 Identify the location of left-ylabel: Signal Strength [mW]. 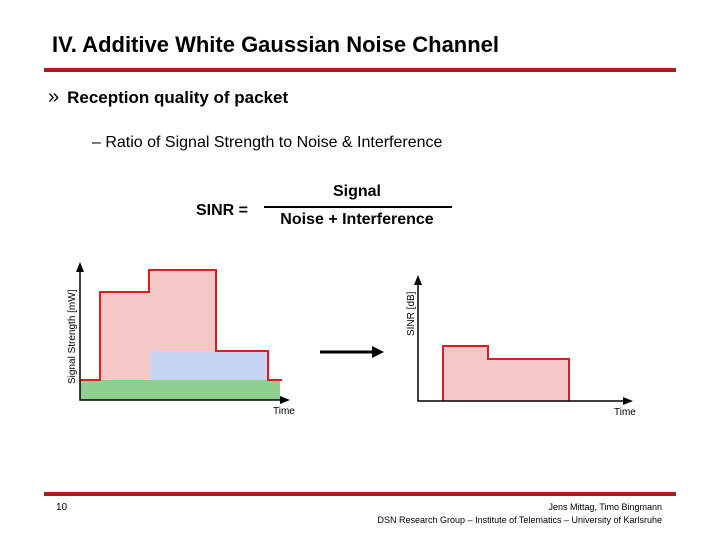
(72, 336).